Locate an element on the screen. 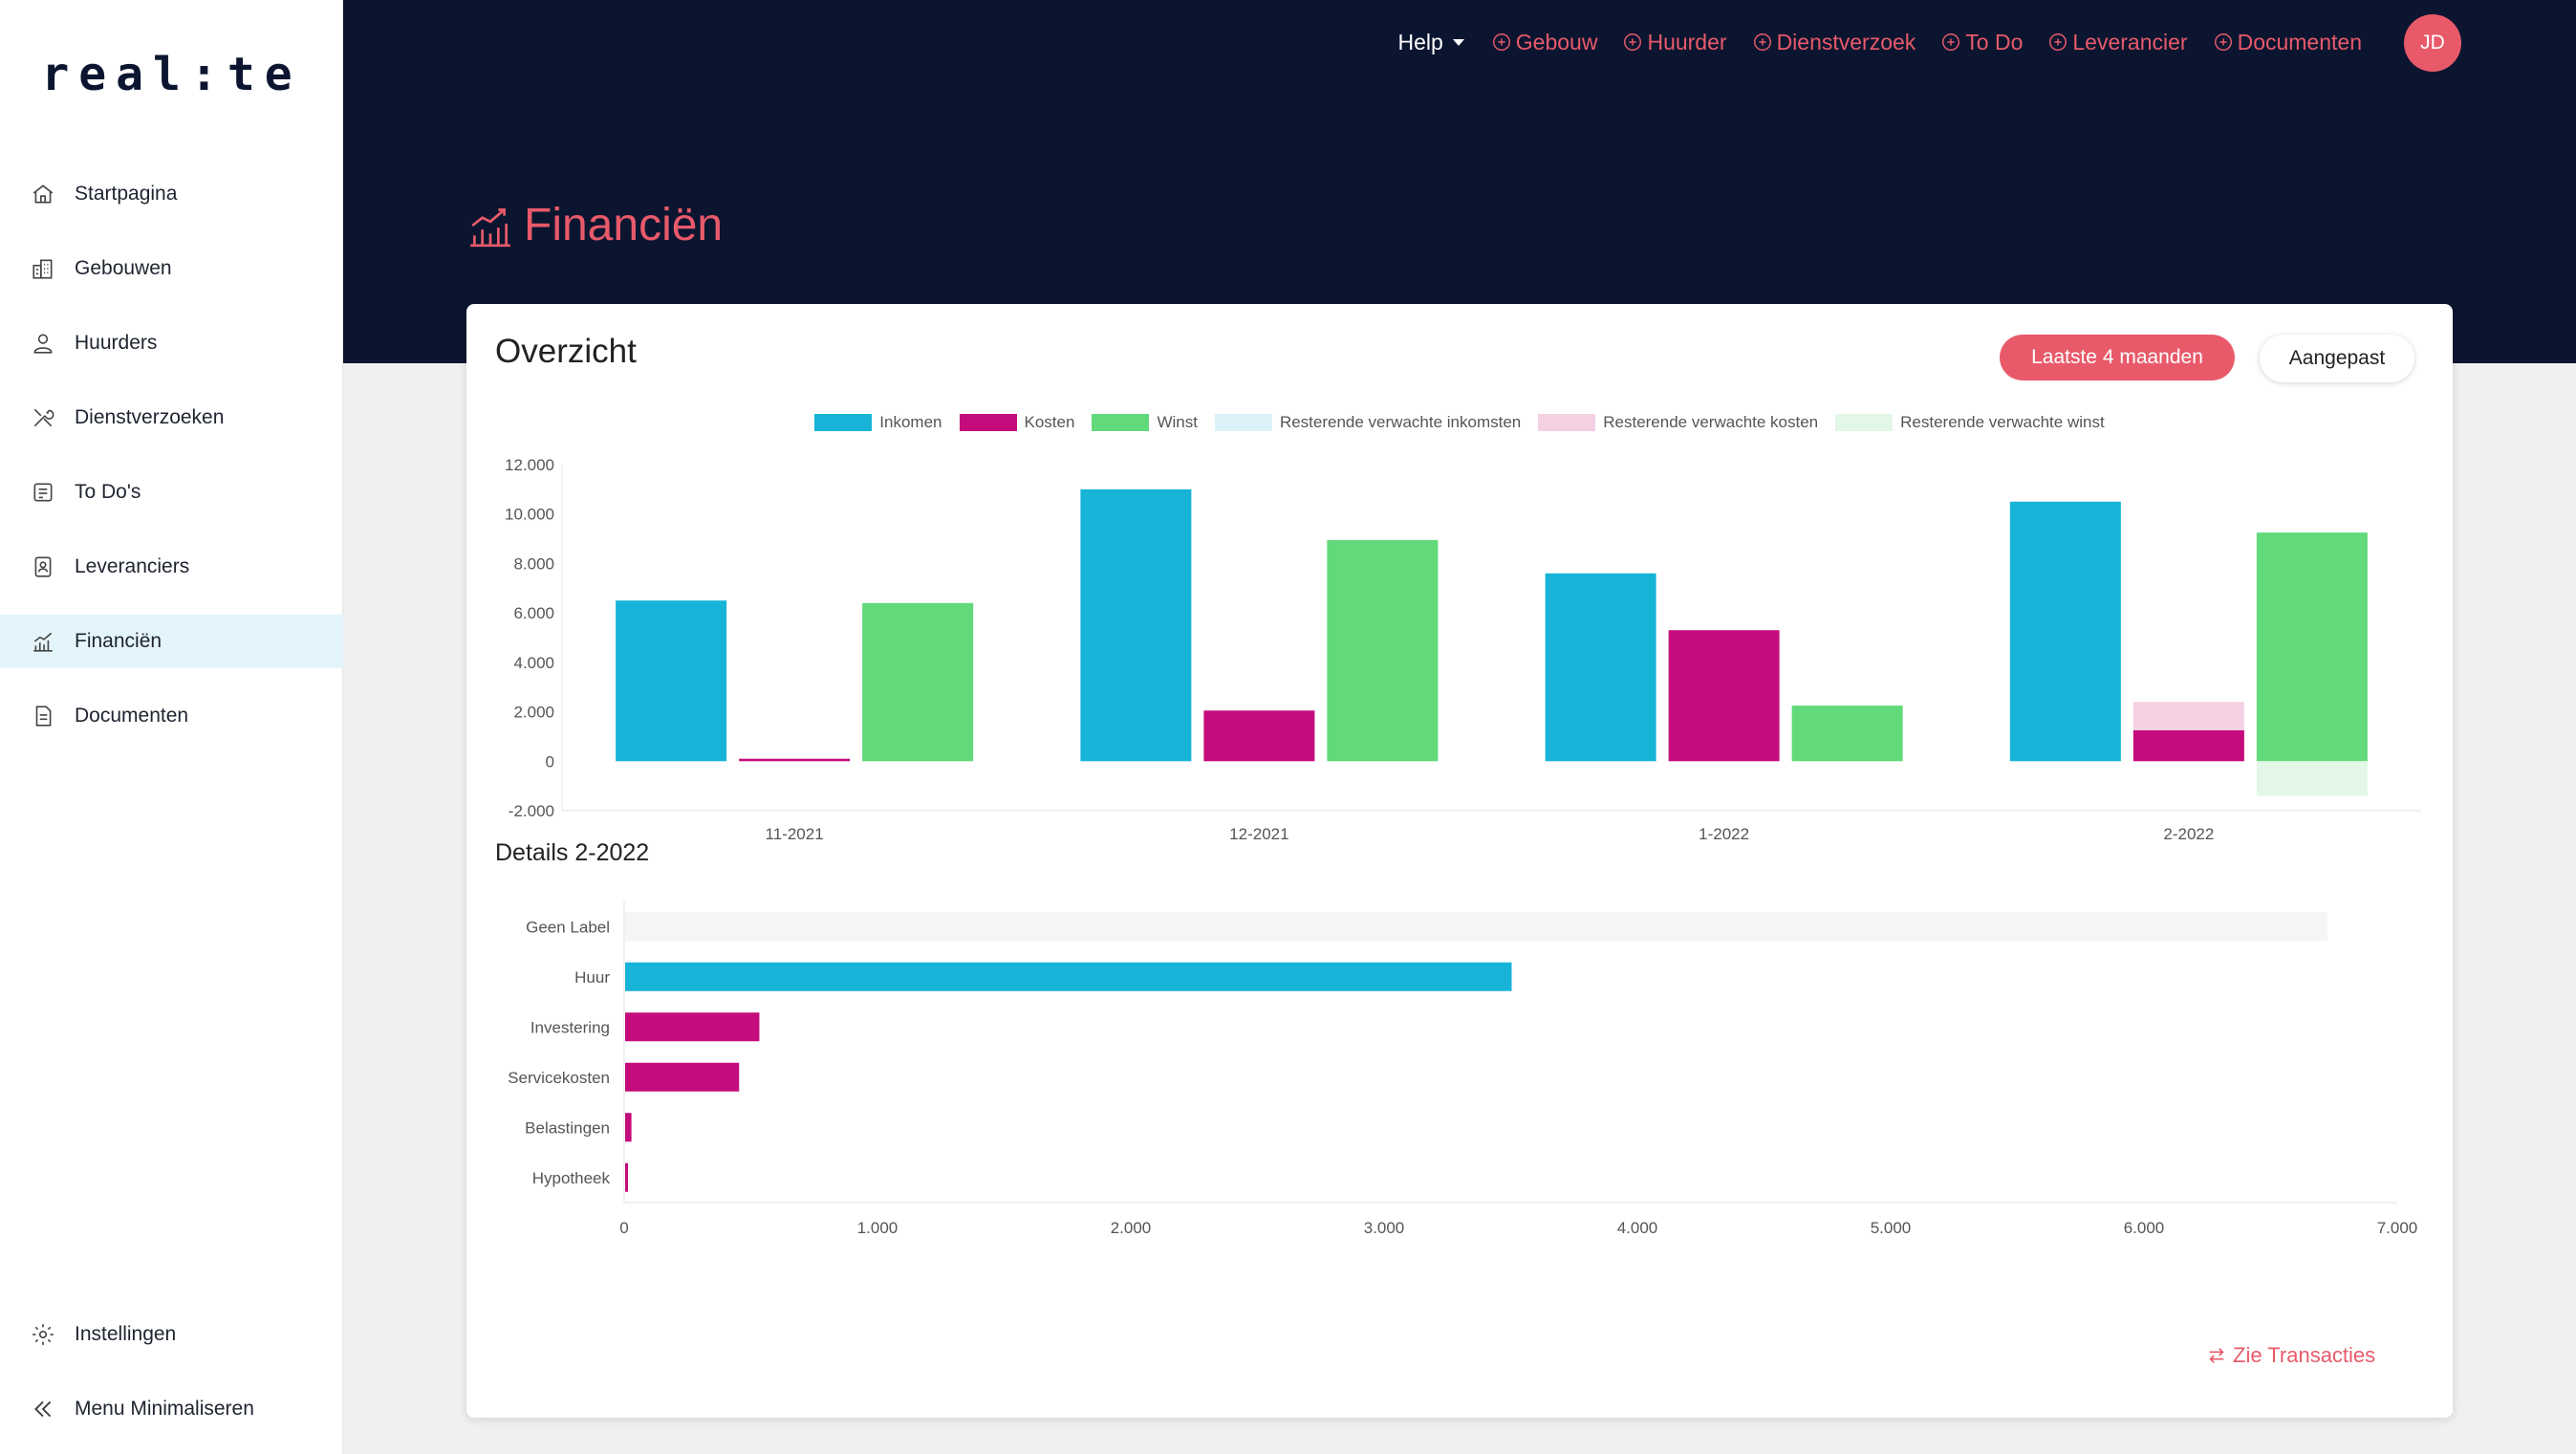 Image resolution: width=2576 pixels, height=1454 pixels. bar-kosten-2-2022 is located at coordinates (2188, 745).